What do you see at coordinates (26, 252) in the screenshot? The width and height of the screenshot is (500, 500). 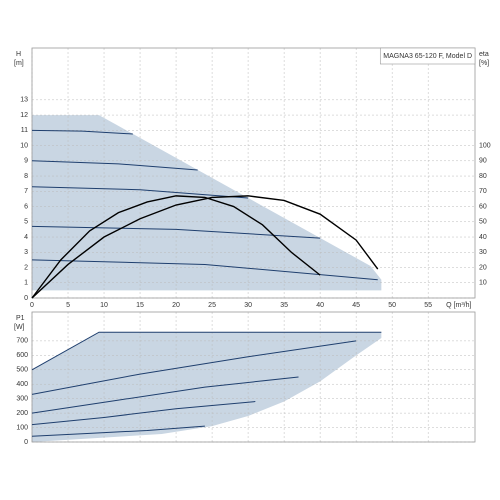 I see `y-tick-label: 3` at bounding box center [26, 252].